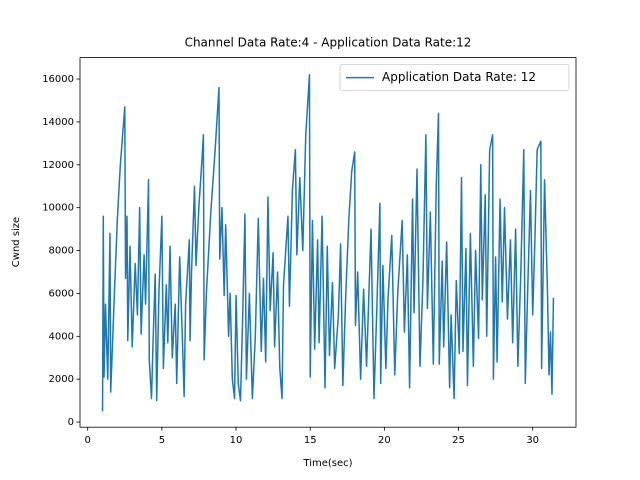  Describe the element at coordinates (58, 208) in the screenshot. I see `y-tick-label: 10000` at that location.